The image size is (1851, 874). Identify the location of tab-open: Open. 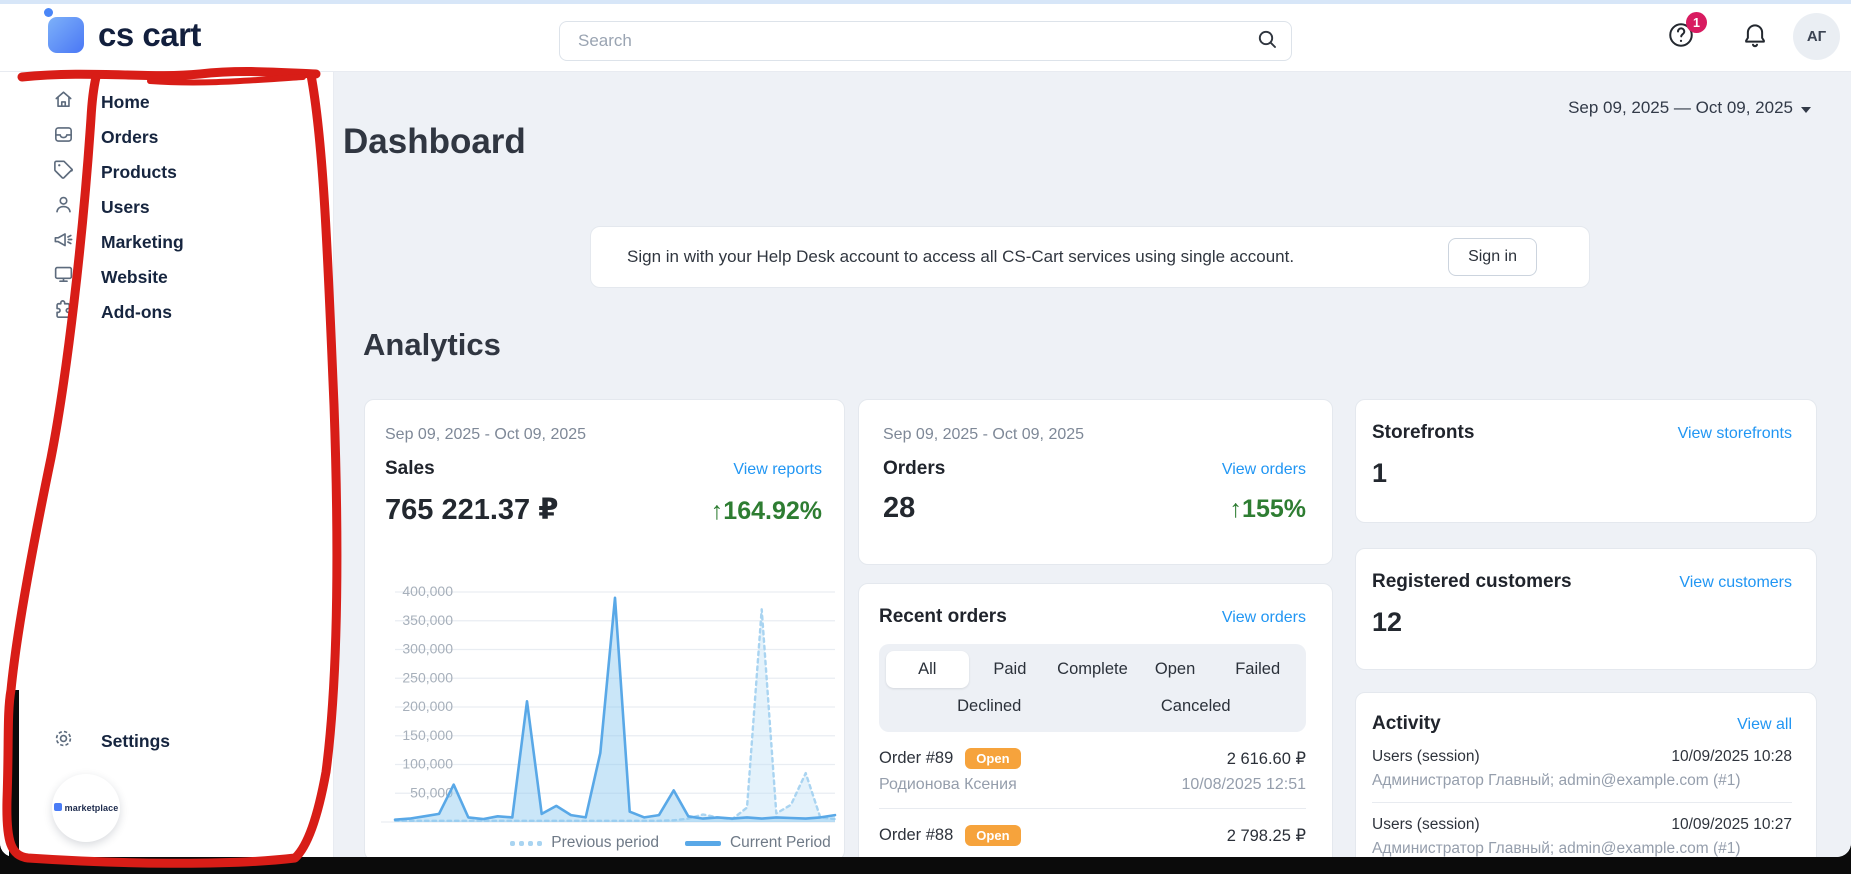
(1175, 669).